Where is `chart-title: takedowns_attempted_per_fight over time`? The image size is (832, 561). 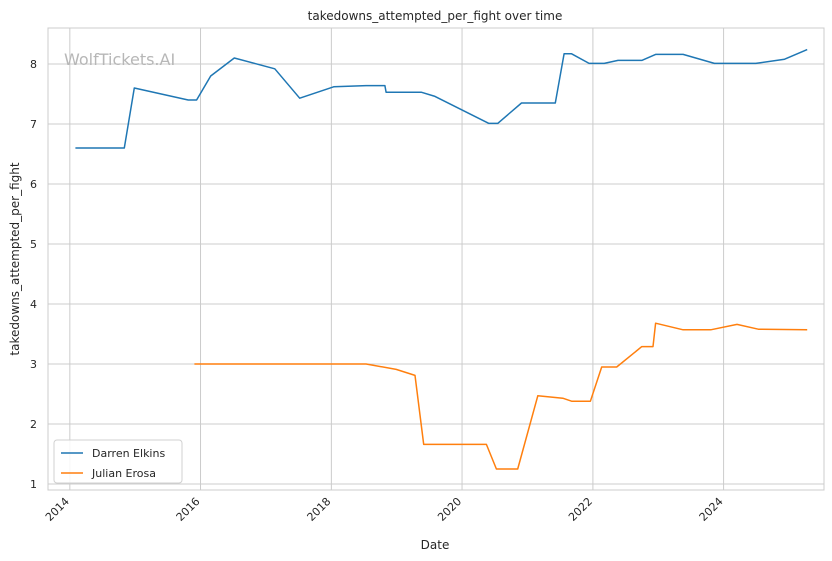 chart-title: takedowns_attempted_per_fight over time is located at coordinates (435, 16).